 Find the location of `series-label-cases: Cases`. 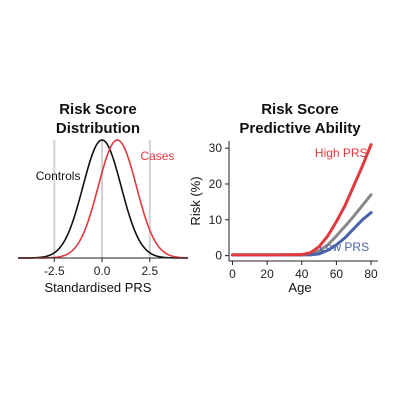

series-label-cases: Cases is located at coordinates (157, 156).